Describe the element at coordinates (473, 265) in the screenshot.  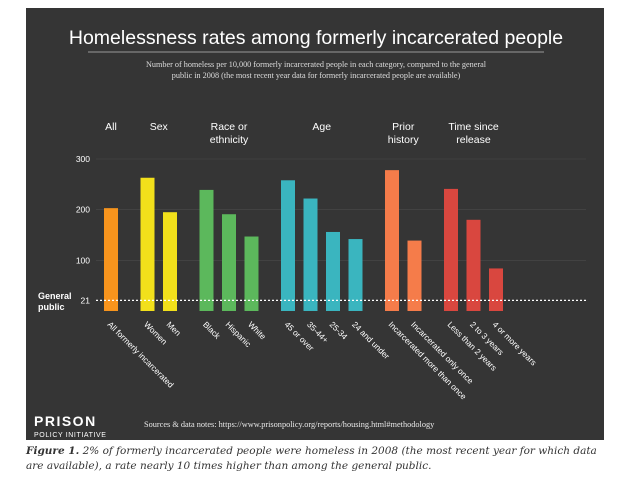
I see `bar-2-to-3-years` at that location.